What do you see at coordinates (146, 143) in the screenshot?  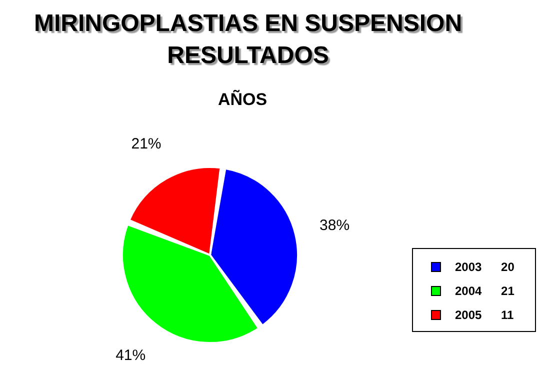 I see `data-label: 21%` at bounding box center [146, 143].